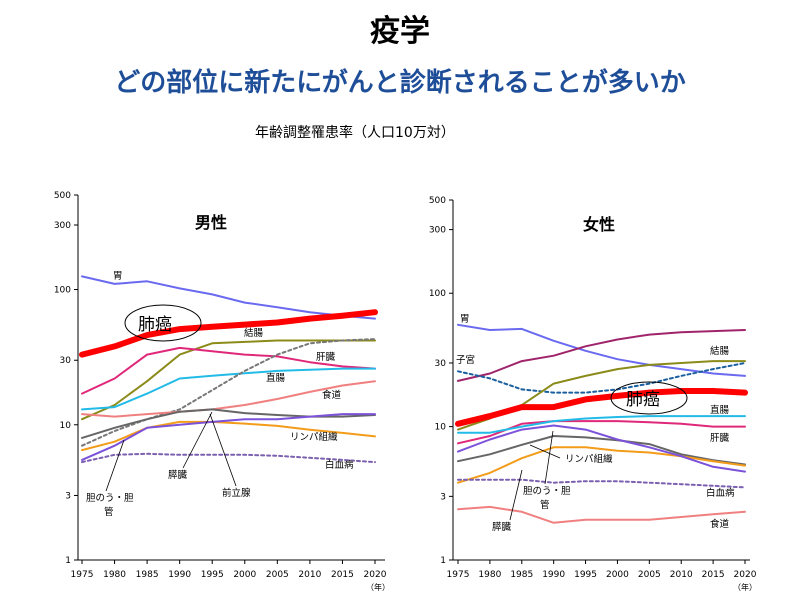 This screenshot has height=600, width=800. I want to click on female-series, so click(601, 423).